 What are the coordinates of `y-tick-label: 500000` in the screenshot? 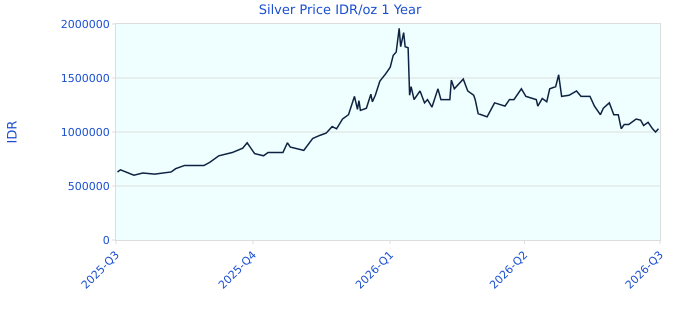 It's located at (89, 186).